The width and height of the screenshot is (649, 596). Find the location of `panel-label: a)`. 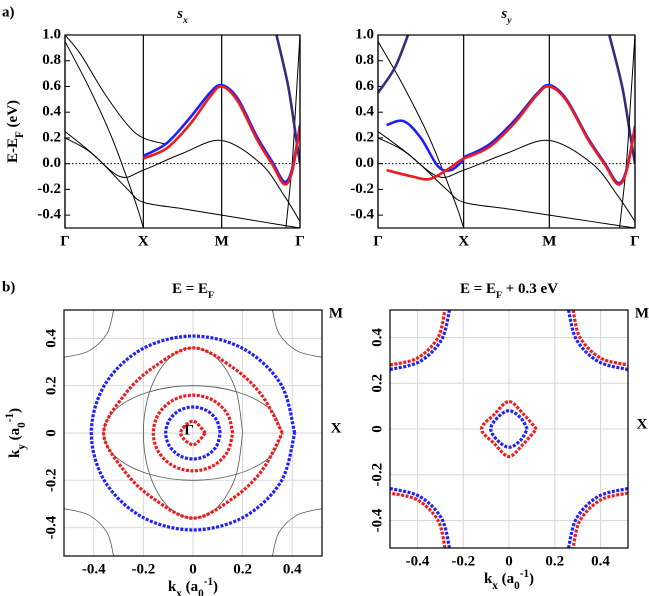

panel-label: a) is located at coordinates (8, 12).